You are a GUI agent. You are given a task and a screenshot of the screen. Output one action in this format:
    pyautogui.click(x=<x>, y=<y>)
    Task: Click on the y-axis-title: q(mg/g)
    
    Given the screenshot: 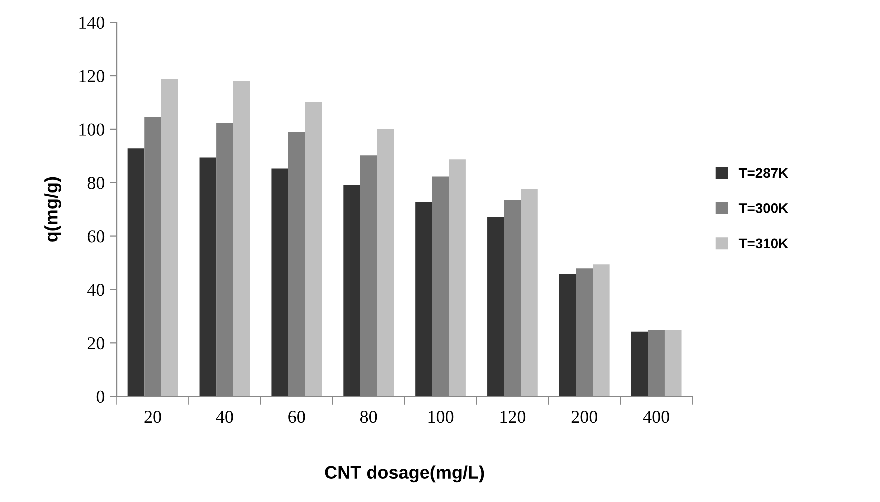 What is the action you would take?
    pyautogui.click(x=53, y=209)
    